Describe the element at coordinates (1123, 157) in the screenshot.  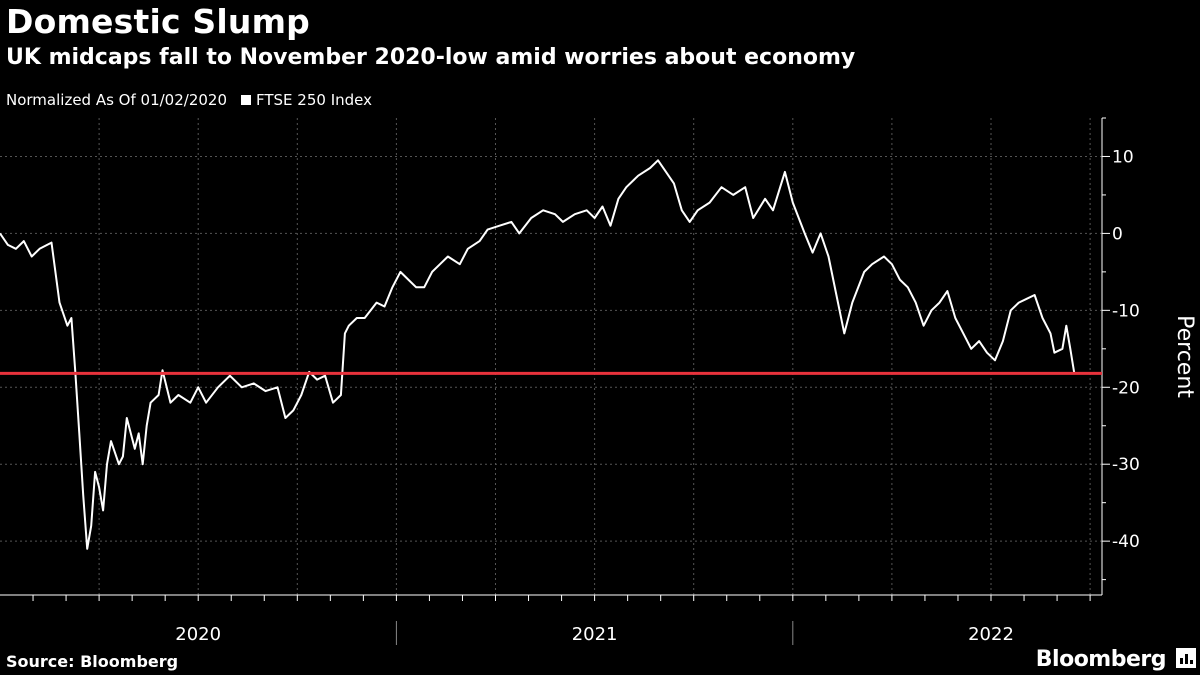
I see `y-tick-label: 10` at that location.